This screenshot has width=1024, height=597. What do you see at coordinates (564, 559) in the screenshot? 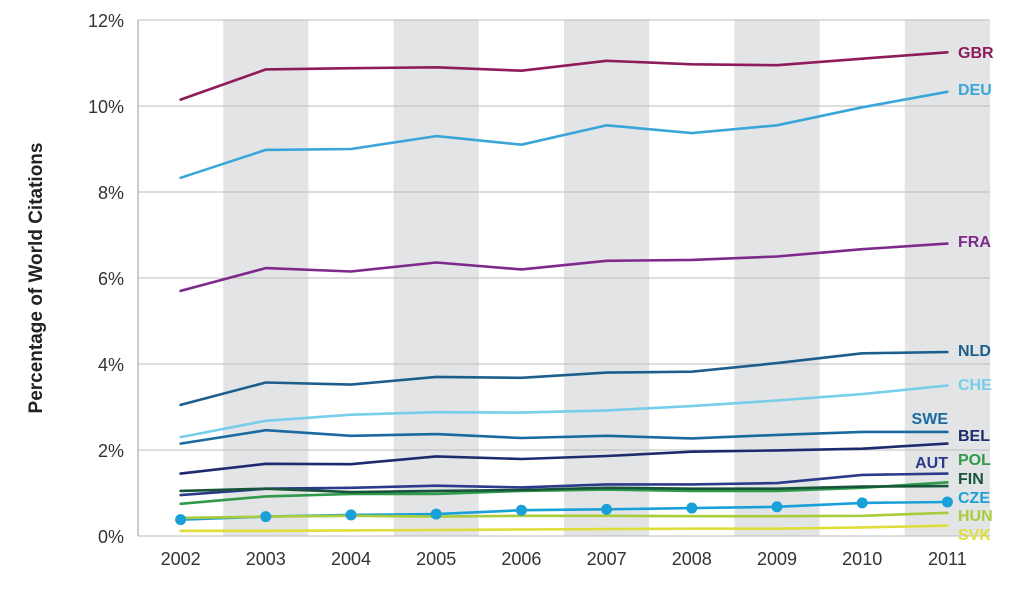
I see `x-axis-ticks: 2002 2003 2004 2005 2006 2007 2008 2009 2010 2011` at bounding box center [564, 559].